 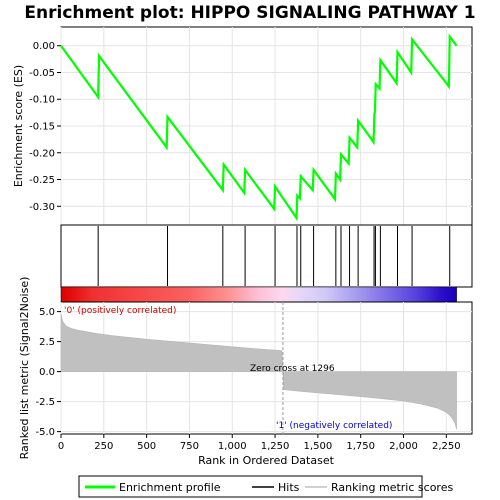 What do you see at coordinates (170, 487) in the screenshot?
I see `legend-label: Enrichment profile` at bounding box center [170, 487].